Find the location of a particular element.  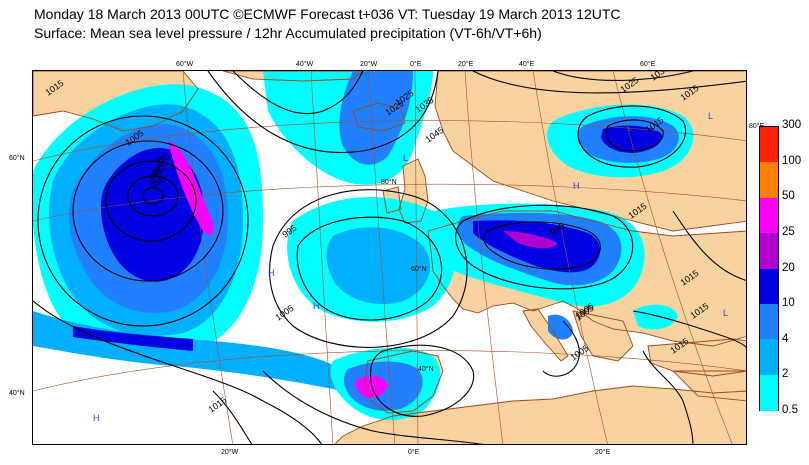

inner-latitude-label: 40°N is located at coordinates (426, 369).